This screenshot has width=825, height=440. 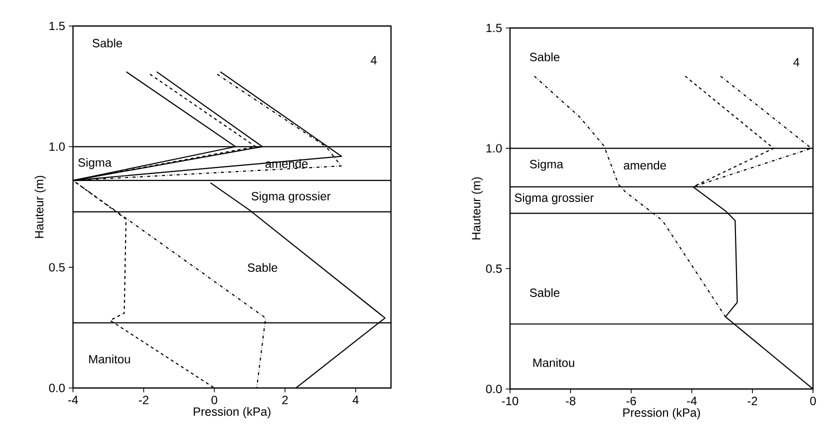 What do you see at coordinates (645, 165) in the screenshot?
I see `annotation: amende` at bounding box center [645, 165].